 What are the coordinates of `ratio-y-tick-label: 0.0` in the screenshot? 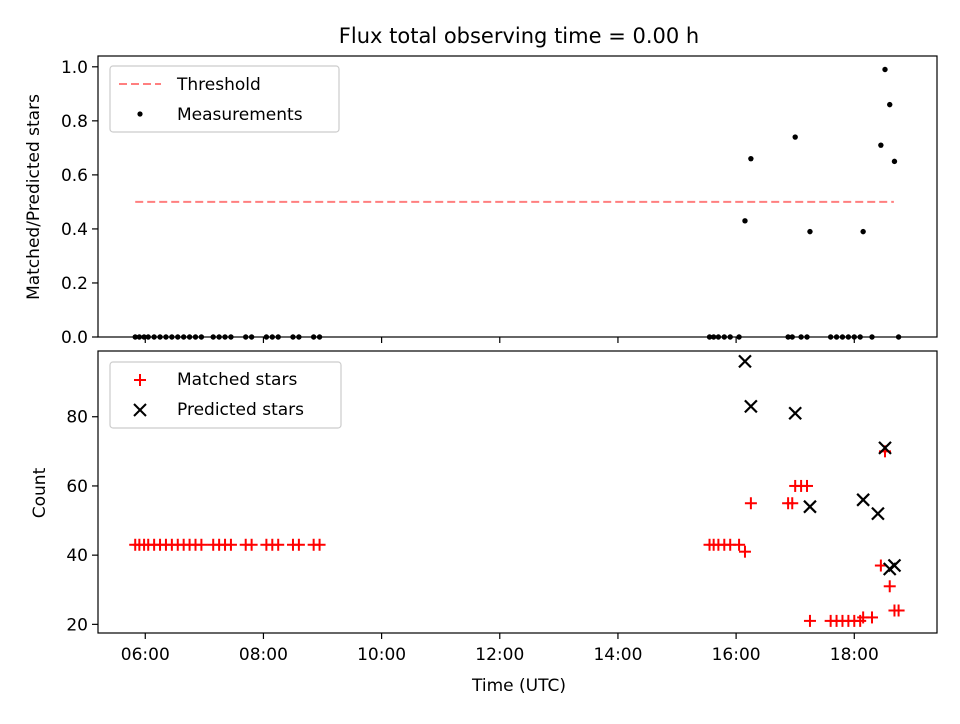 It's located at (74, 338).